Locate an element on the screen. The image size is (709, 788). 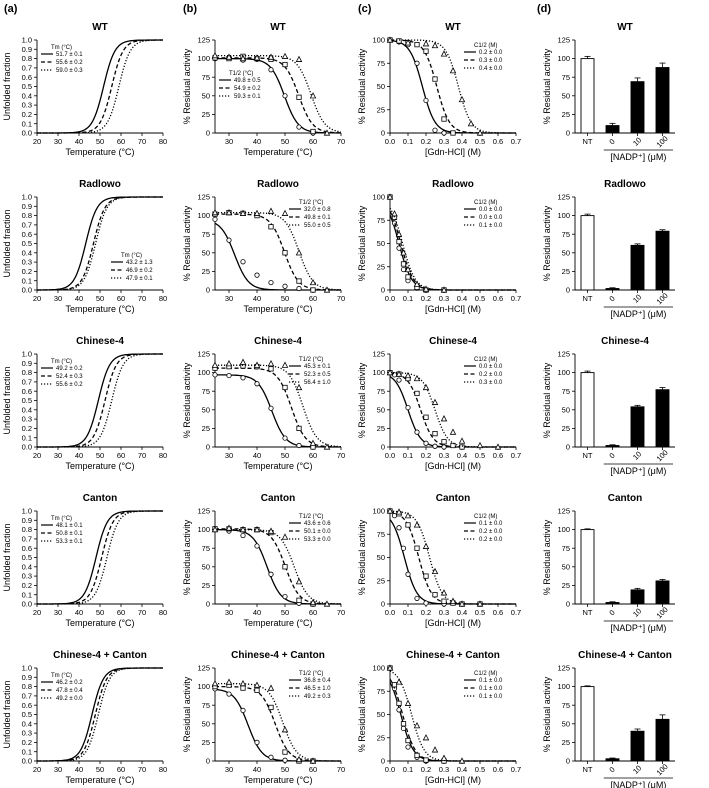
x-tick-label: 70 is located at coordinates (341, 141).